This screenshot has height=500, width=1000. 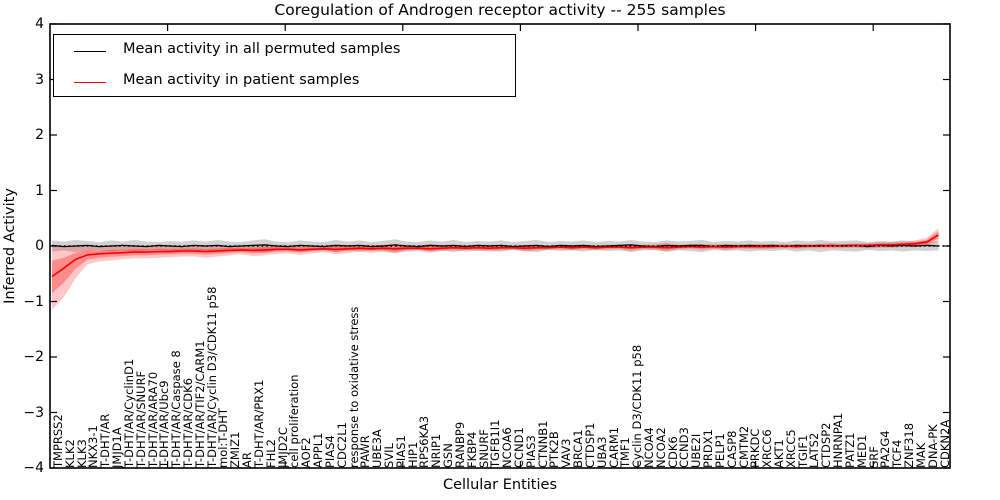 What do you see at coordinates (262, 49) in the screenshot?
I see `legend-label-permuted: Mean activity in all permuted samples` at bounding box center [262, 49].